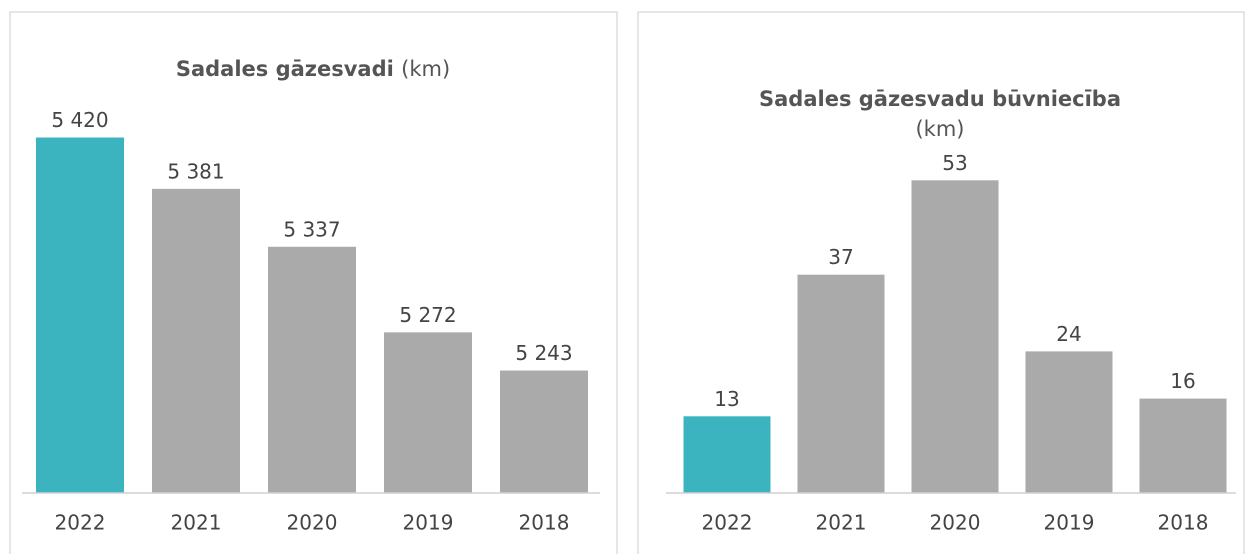 The width and height of the screenshot is (1252, 554). Describe the element at coordinates (195, 171) in the screenshot. I see `data-label: 5 381` at that location.